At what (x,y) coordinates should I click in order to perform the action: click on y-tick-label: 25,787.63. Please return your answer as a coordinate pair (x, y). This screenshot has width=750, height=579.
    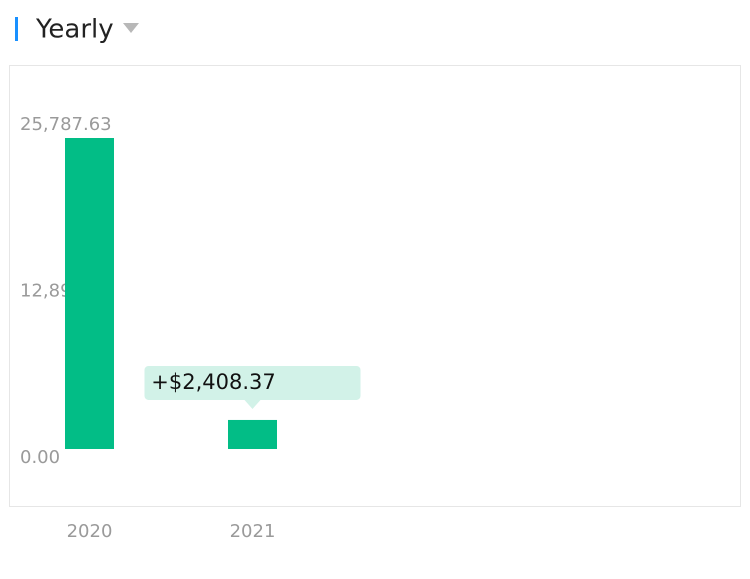
    Looking at the image, I should click on (66, 124).